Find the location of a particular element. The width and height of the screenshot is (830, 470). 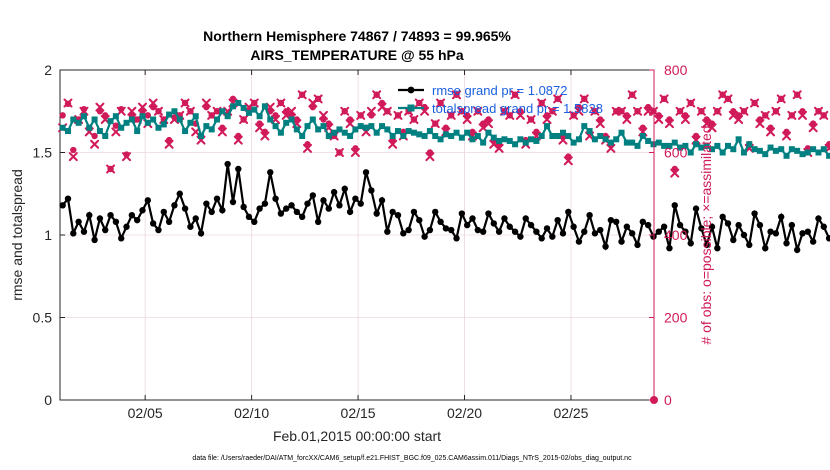

y-left-axis-ticks: 0 0.5 1 1.5 2 is located at coordinates (49, 235).